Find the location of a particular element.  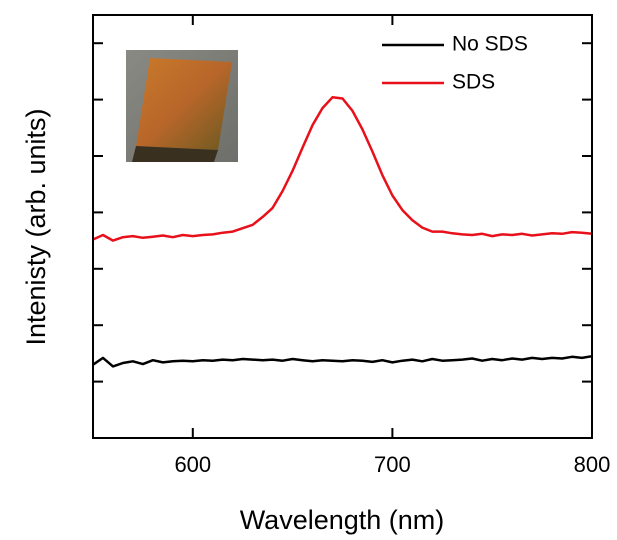

series-line is located at coordinates (342, 361).